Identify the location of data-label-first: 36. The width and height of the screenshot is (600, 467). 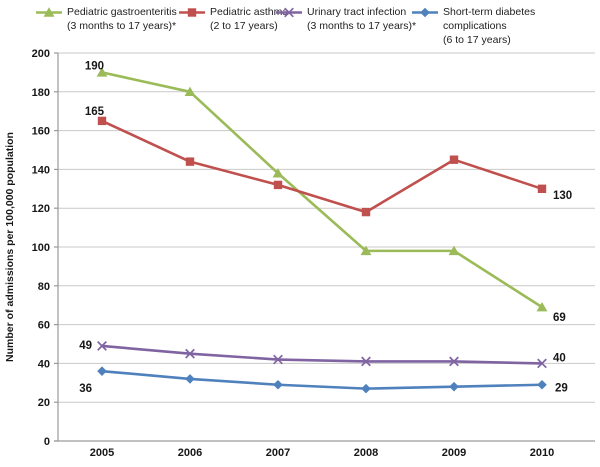
(85, 389).